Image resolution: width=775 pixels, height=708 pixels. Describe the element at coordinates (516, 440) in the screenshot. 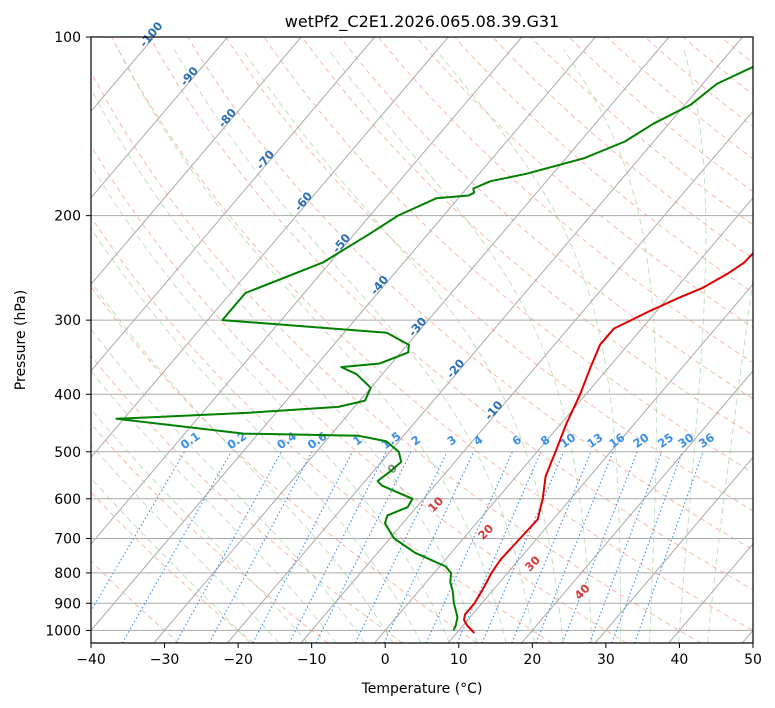

I see `mixing-ratio-label: 6` at that location.